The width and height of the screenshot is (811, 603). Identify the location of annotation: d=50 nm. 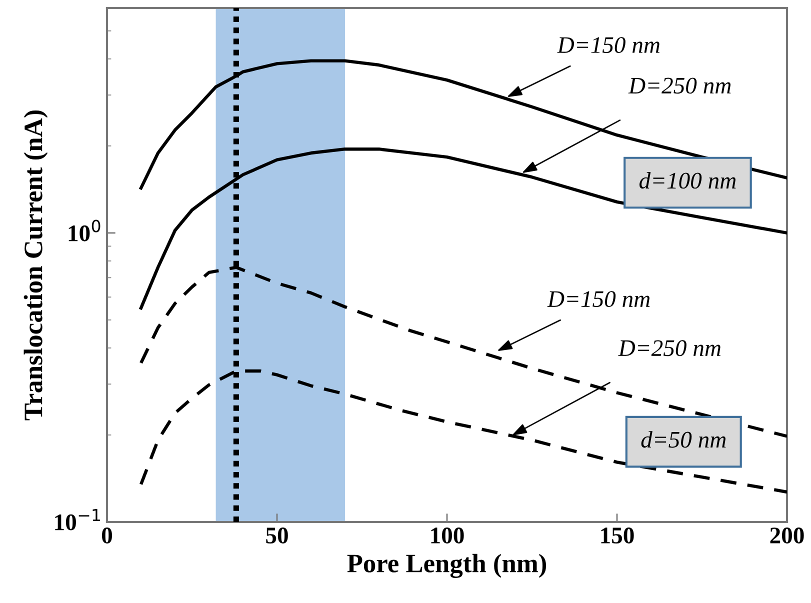
(683, 439).